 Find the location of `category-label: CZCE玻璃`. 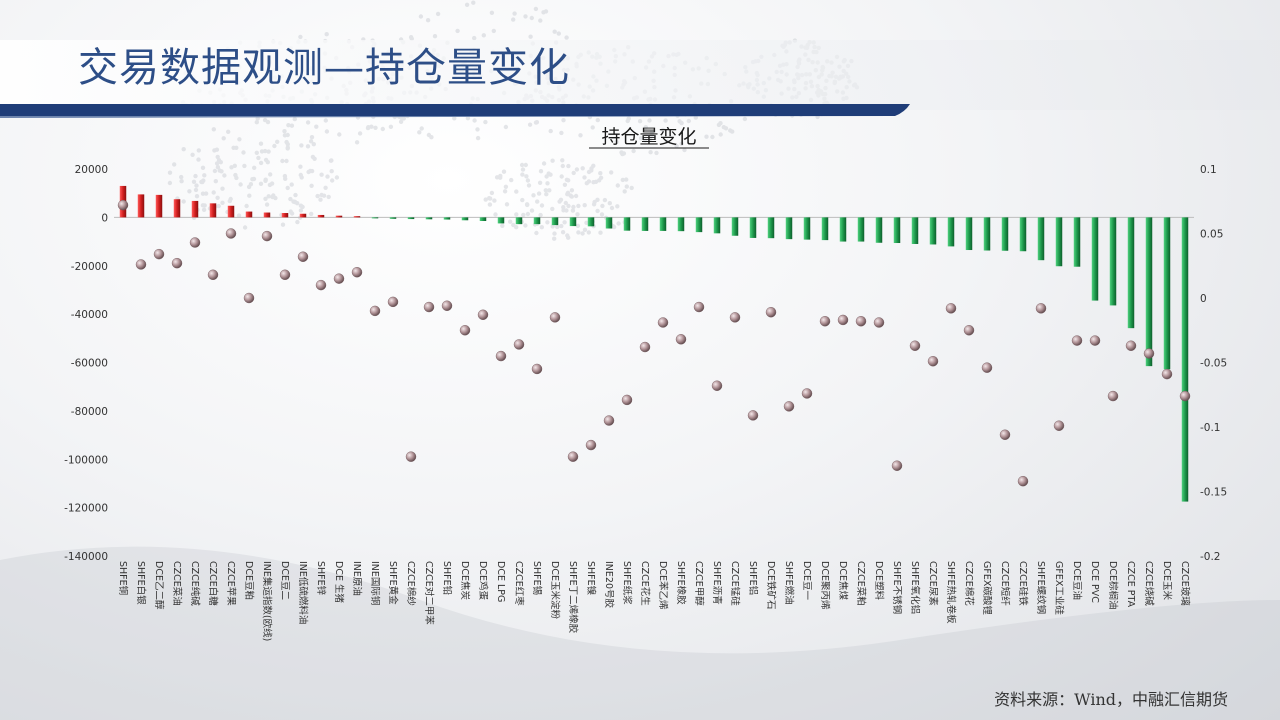

category-label: CZCE玻璃 is located at coordinates (1185, 583).